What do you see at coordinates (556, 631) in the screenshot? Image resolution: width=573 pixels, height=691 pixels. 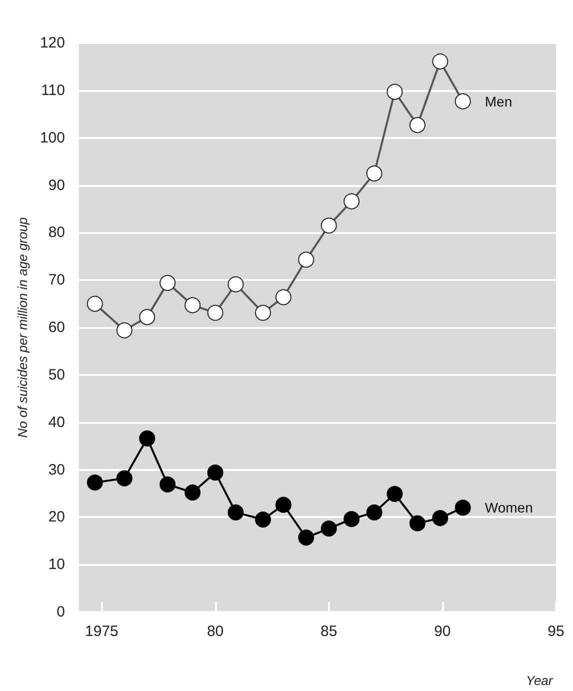 I see `x-tick-label: 95` at bounding box center [556, 631].